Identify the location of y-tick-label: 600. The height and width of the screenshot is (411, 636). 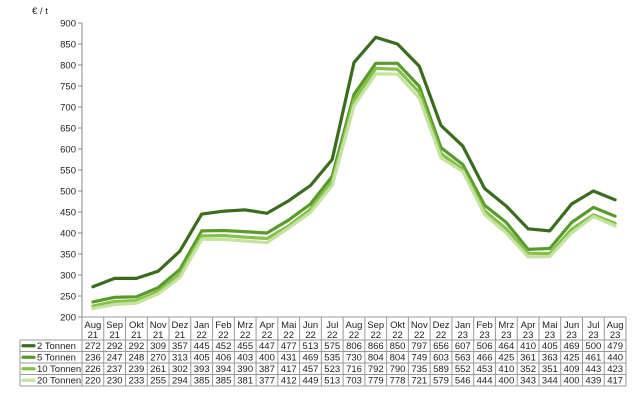
(68, 149).